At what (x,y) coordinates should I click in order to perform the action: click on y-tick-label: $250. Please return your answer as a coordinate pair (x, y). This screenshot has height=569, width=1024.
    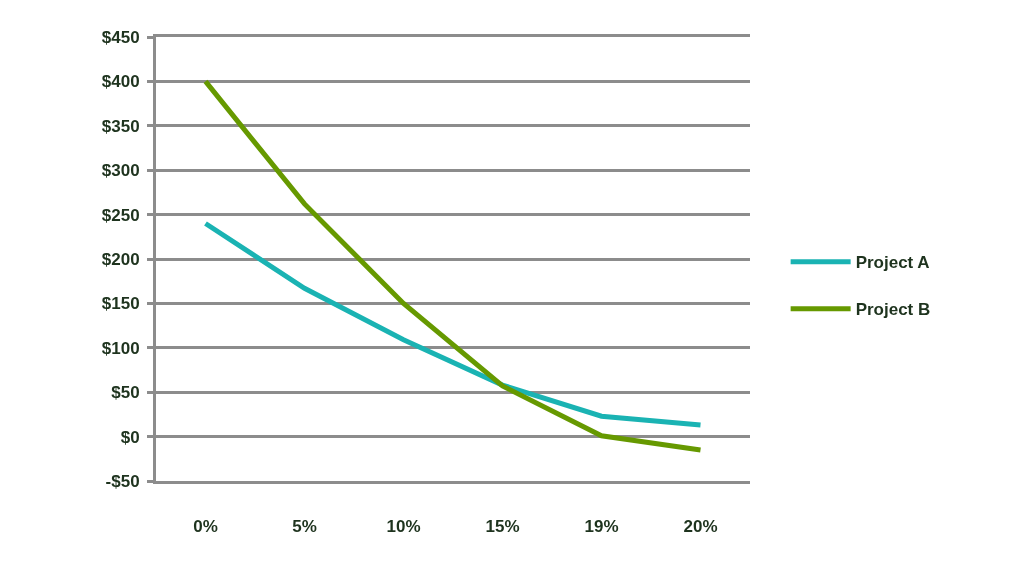
    Looking at the image, I should click on (120, 215).